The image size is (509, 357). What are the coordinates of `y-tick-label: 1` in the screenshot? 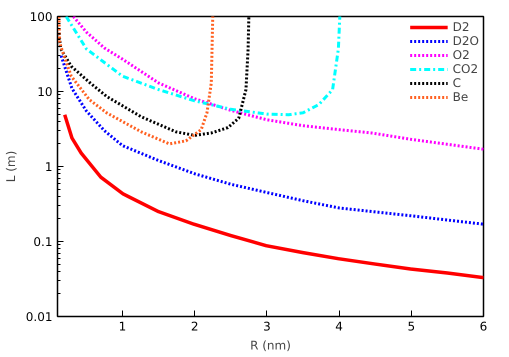 It's located at (48, 167).